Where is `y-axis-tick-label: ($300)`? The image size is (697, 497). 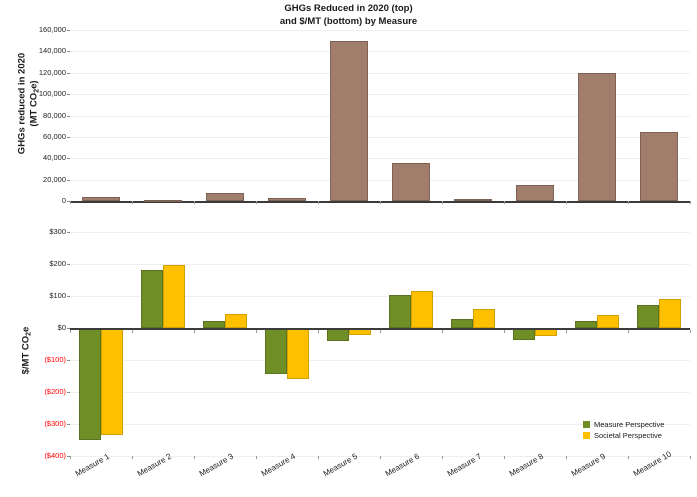
y-axis-tick-label: ($300) is located at coordinates (55, 423).